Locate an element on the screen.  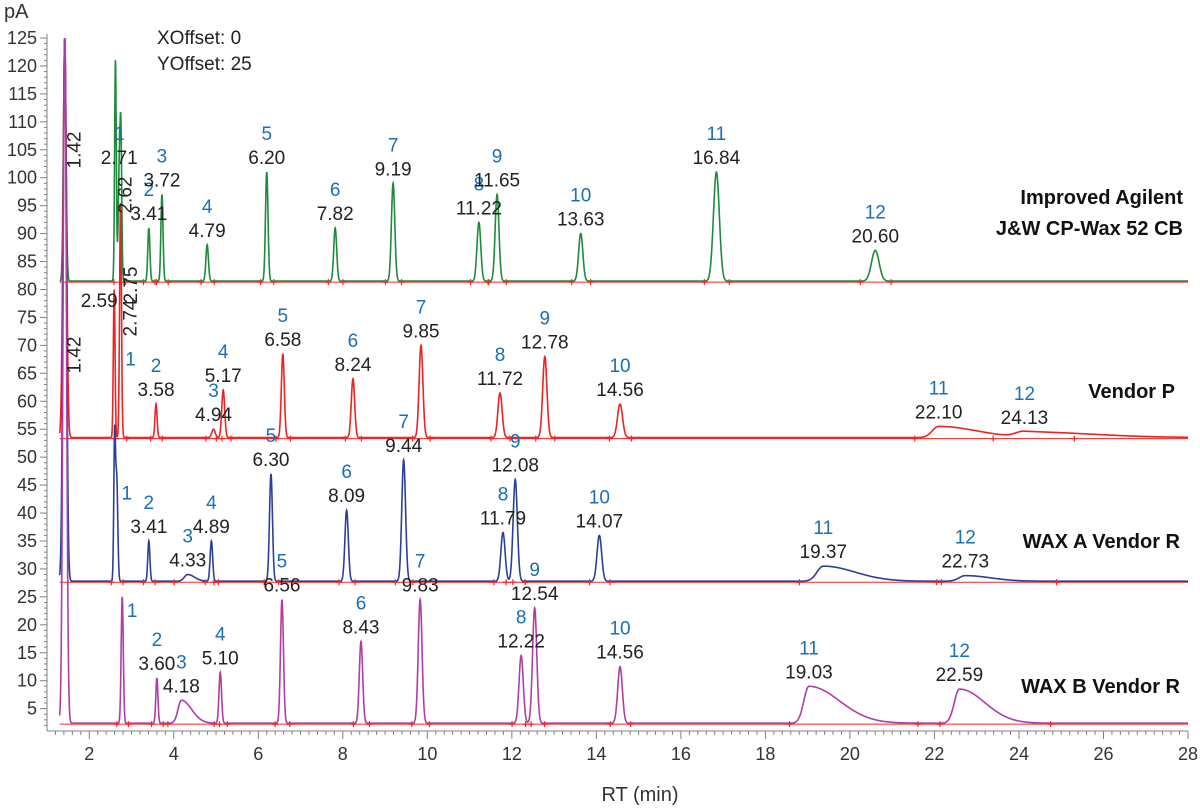
y-tick-label: 90 is located at coordinates (27, 234).